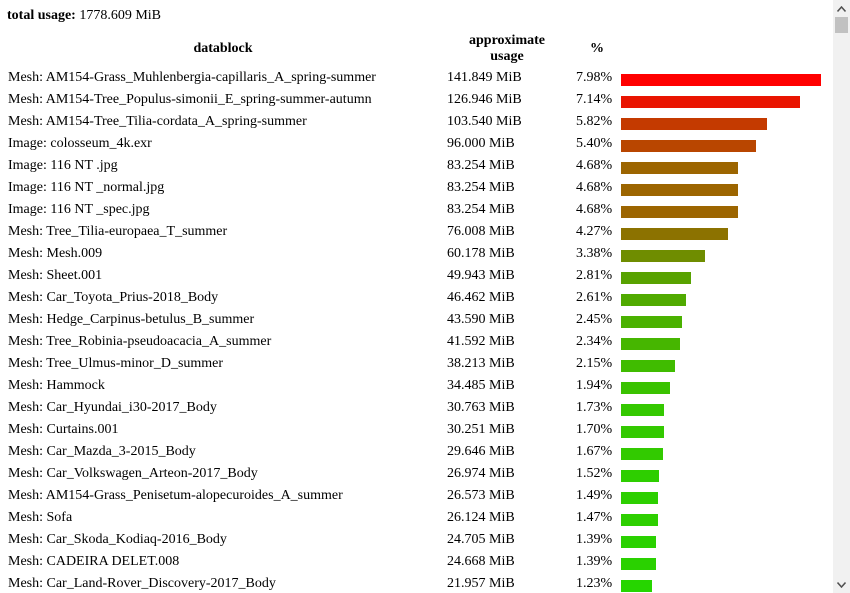 Image resolution: width=850 pixels, height=593 pixels. Describe the element at coordinates (416, 430) in the screenshot. I see `table-row: Mesh: Curtains.001 30.251 MiB 1.70%` at that location.